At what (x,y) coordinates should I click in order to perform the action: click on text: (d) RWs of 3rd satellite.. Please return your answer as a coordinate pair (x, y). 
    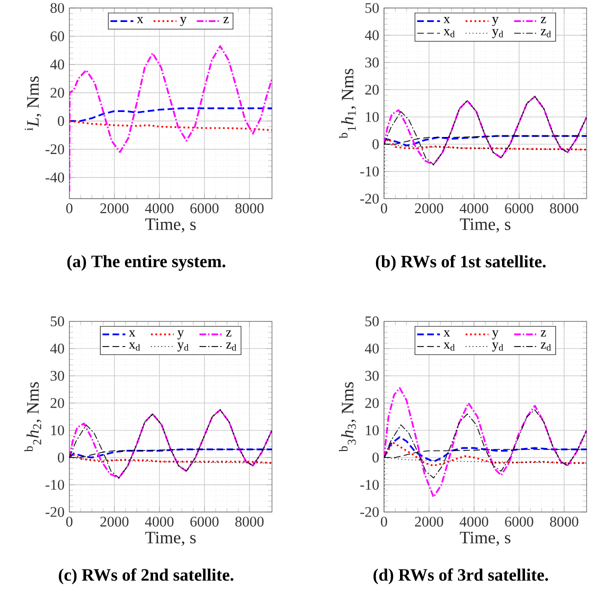
    Looking at the image, I should click on (461, 576).